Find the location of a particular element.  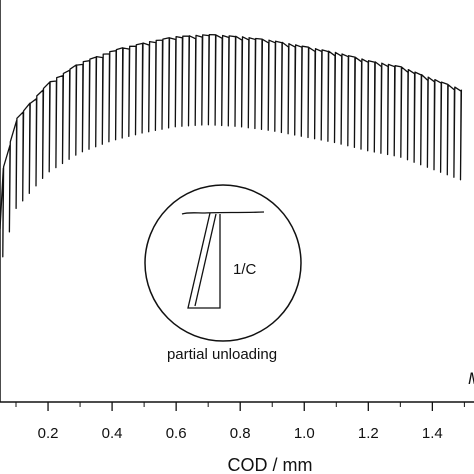

x-axis-ticks is located at coordinates (240, 406).